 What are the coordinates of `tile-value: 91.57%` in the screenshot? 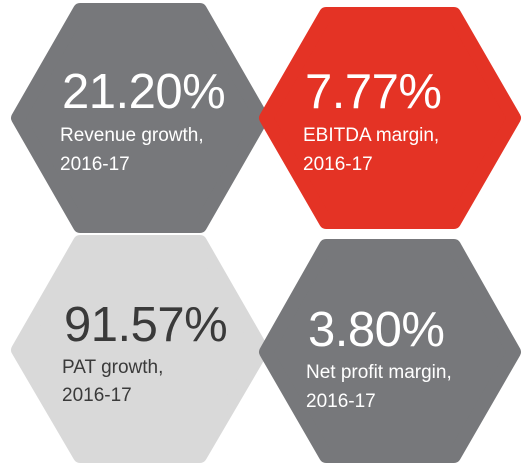 It's located at (145, 325).